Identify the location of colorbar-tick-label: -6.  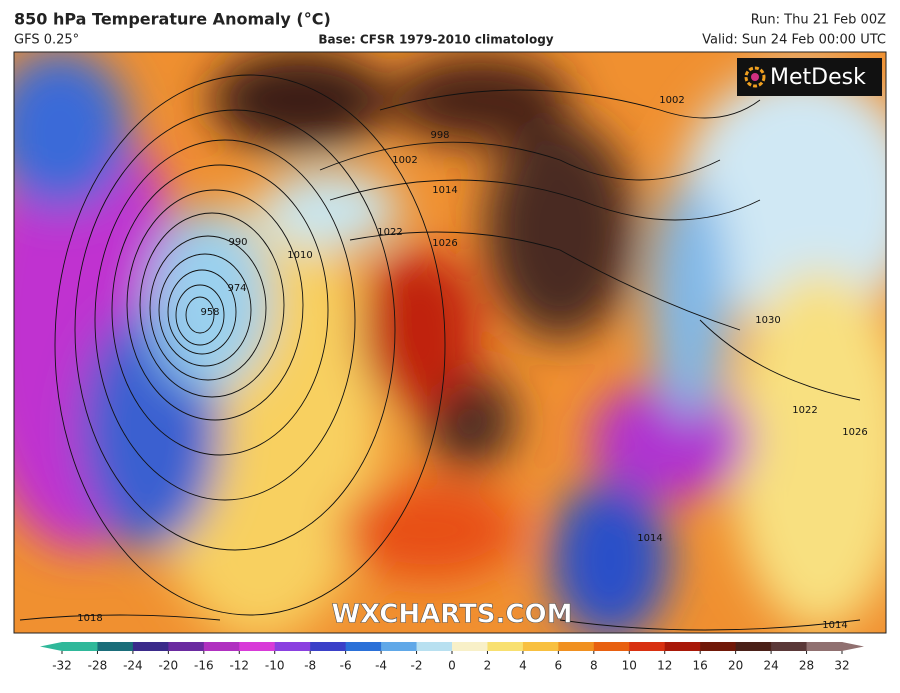
(346, 666).